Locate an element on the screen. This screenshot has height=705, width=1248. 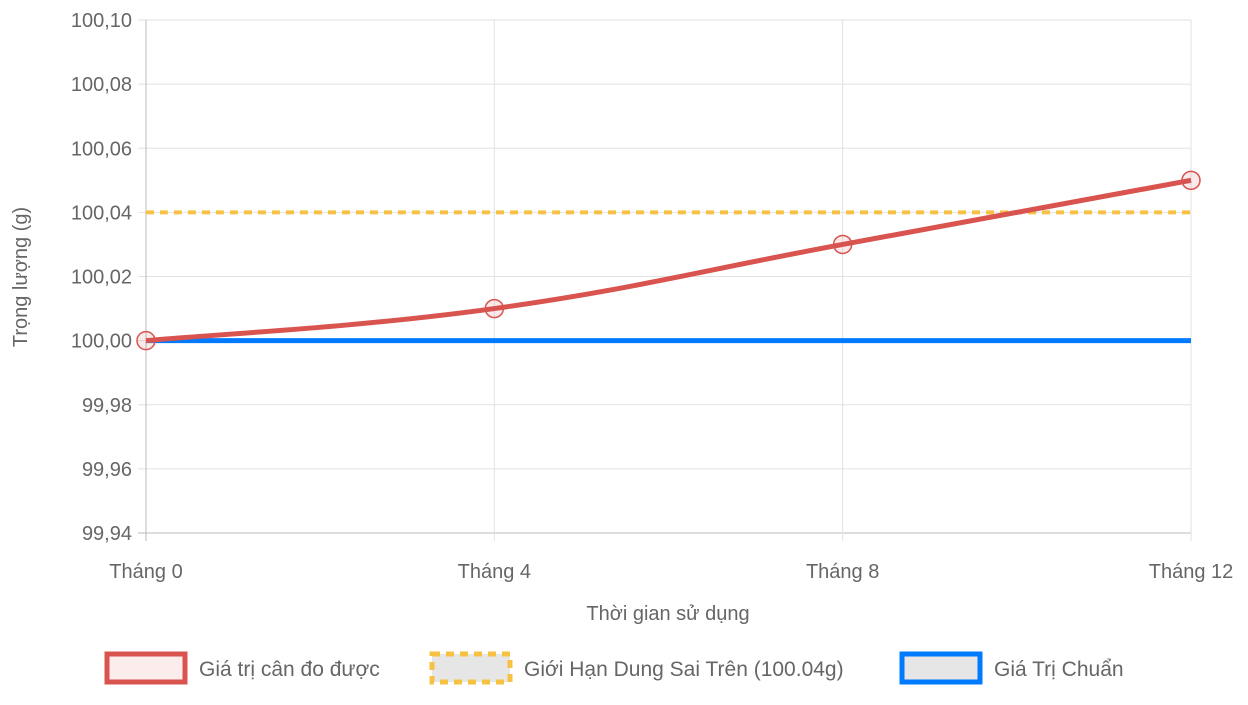
x-axis-label: Thời gian sử dụng is located at coordinates (667, 614).